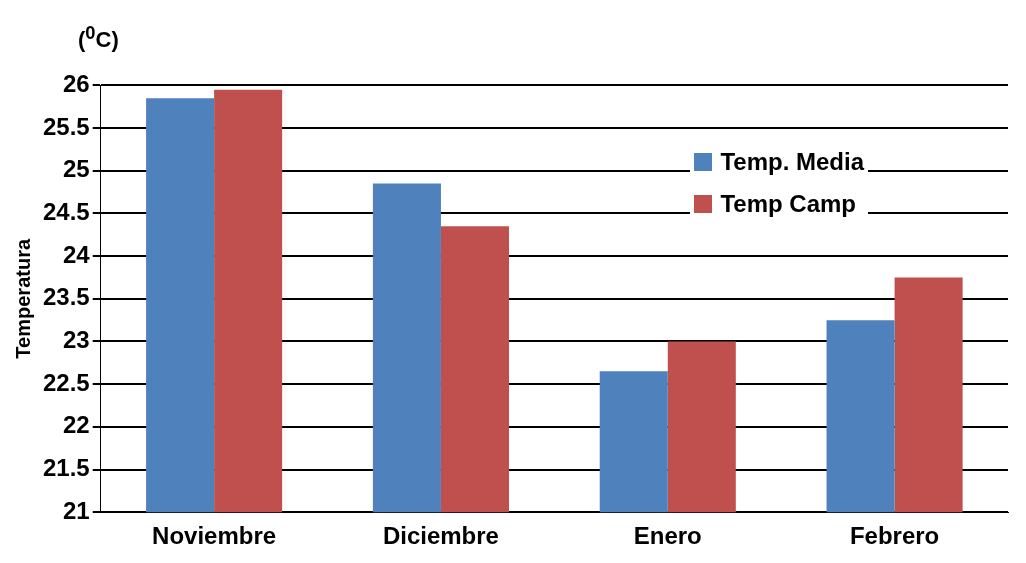  I want to click on y-tick-label: 24, so click(77, 254).